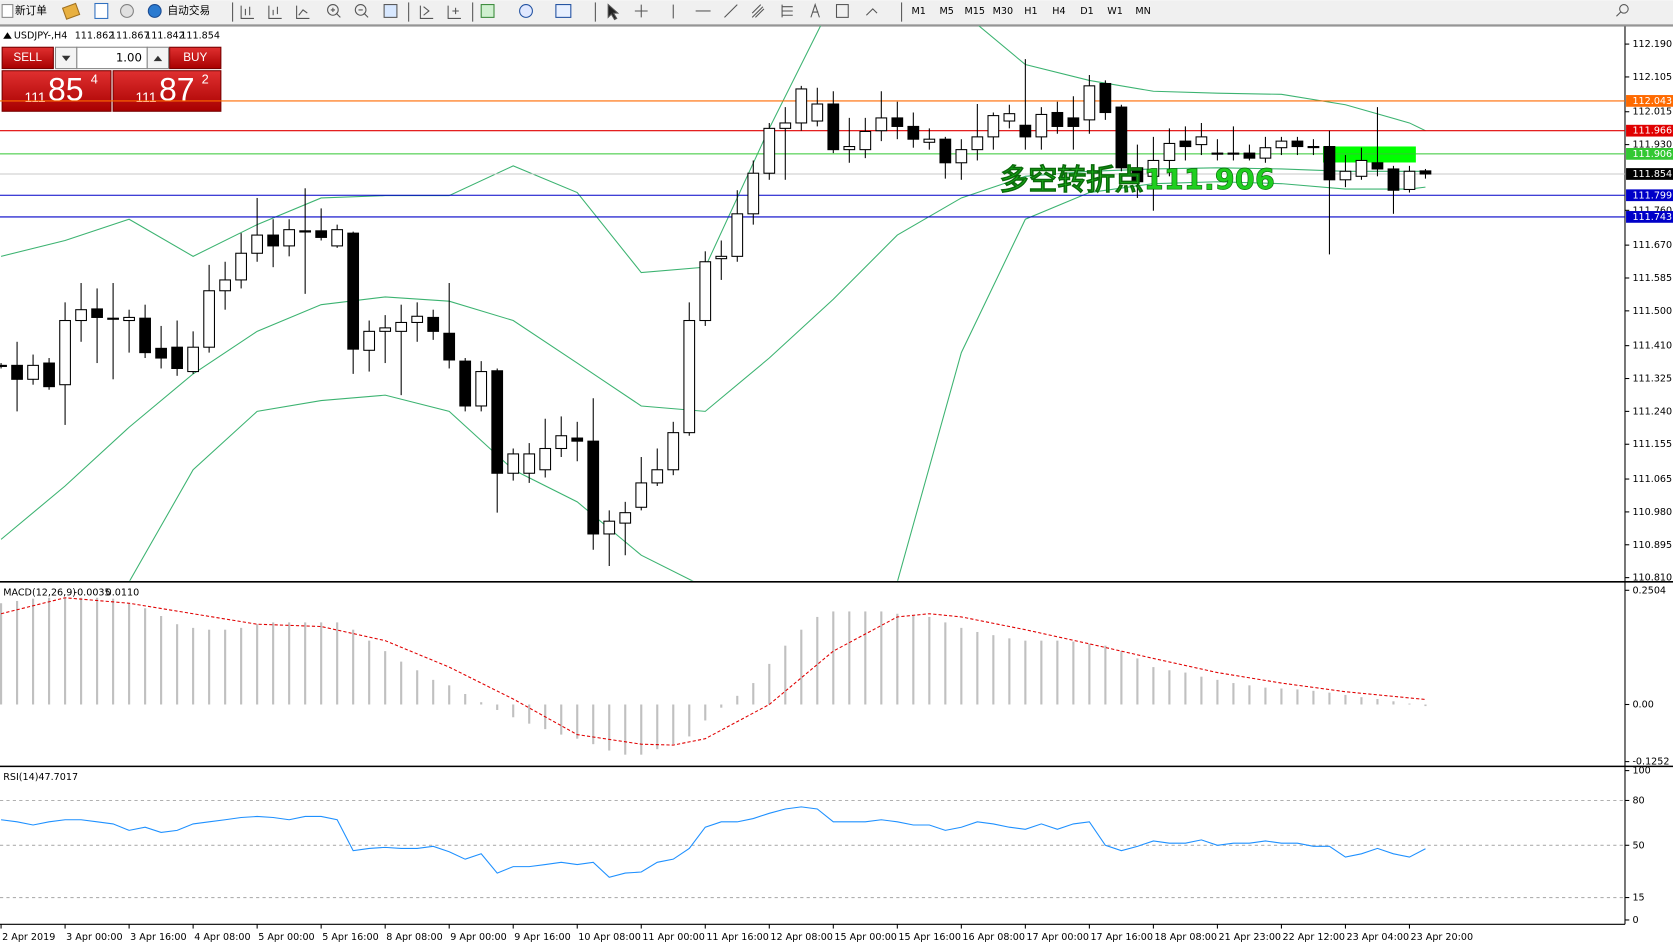 This screenshot has width=1673, height=947. What do you see at coordinates (177, 90) in the screenshot?
I see `buy-price-pips: 87` at bounding box center [177, 90].